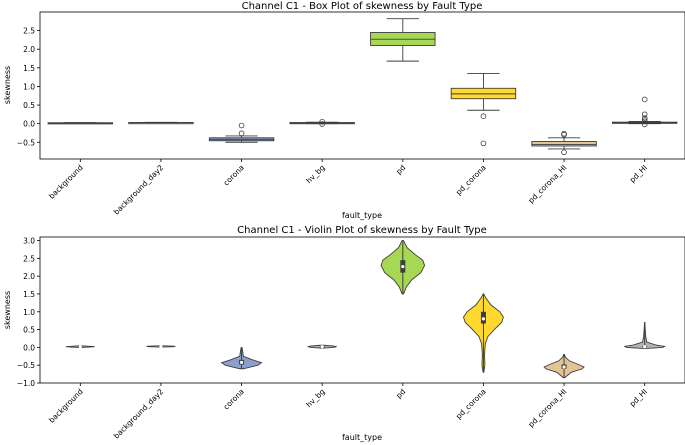 The image size is (685, 445). I want to click on box-pd_HI, so click(644, 112).